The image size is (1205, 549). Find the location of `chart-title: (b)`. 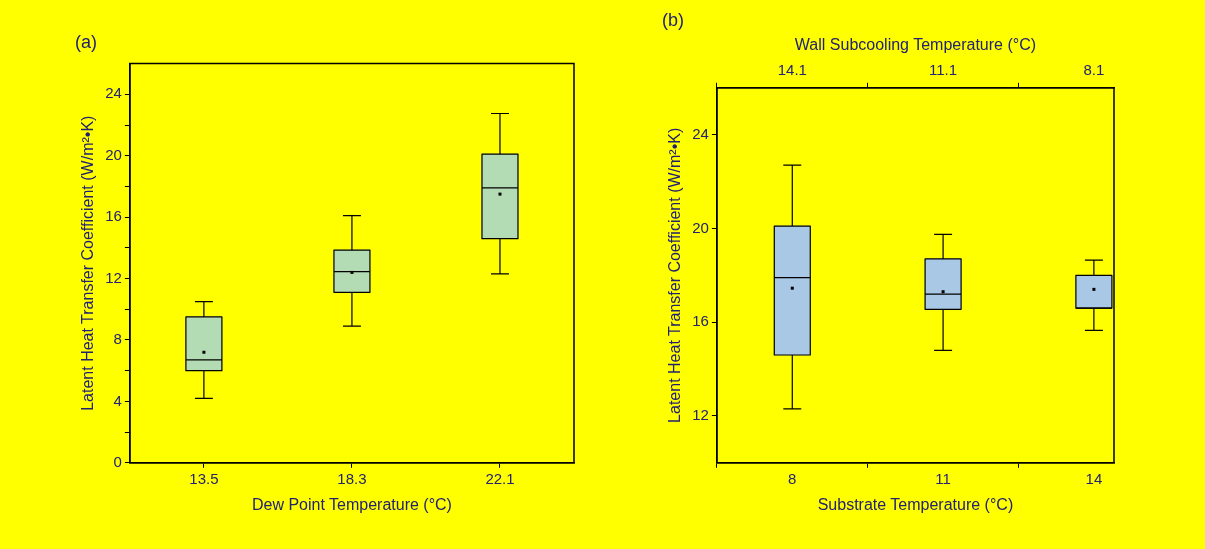

chart-title: (b) is located at coordinates (673, 19).